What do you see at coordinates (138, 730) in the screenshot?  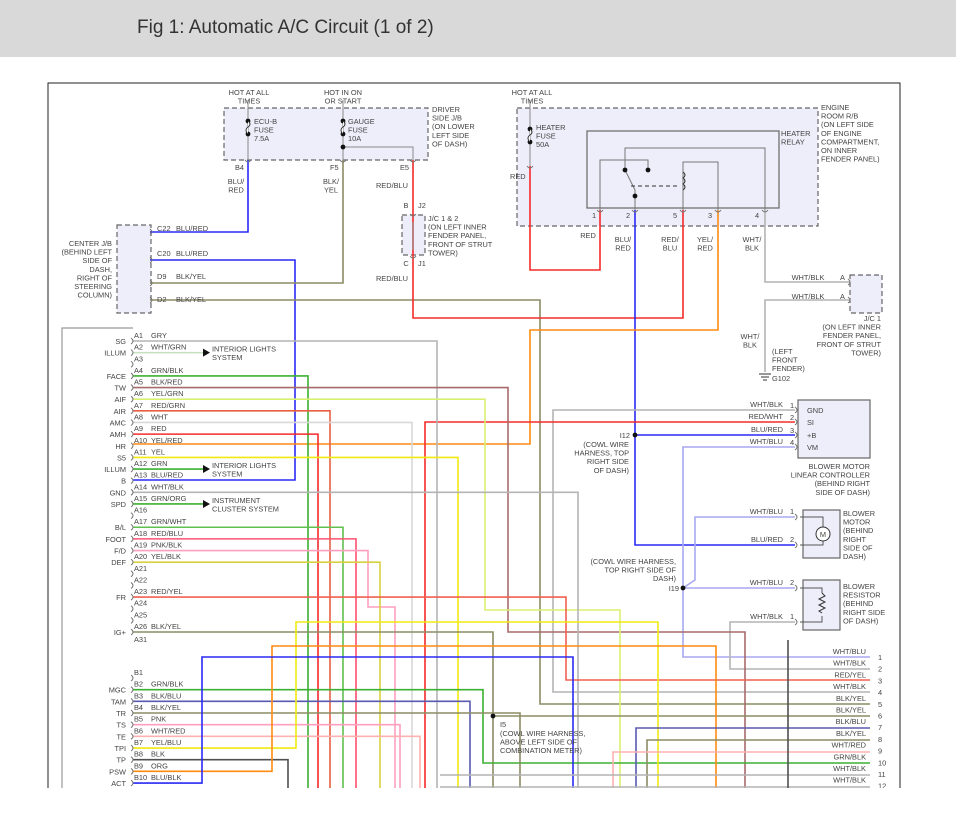 I see `amplifier-pin-label: B6` at bounding box center [138, 730].